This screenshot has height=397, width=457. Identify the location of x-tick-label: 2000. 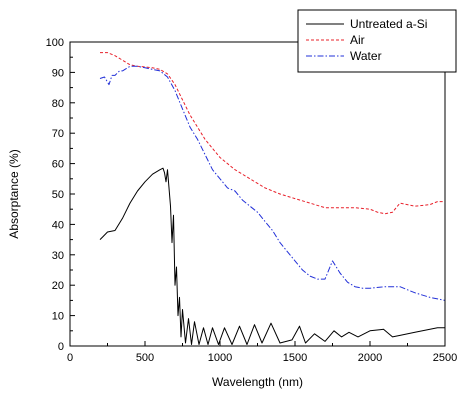
(370, 358).